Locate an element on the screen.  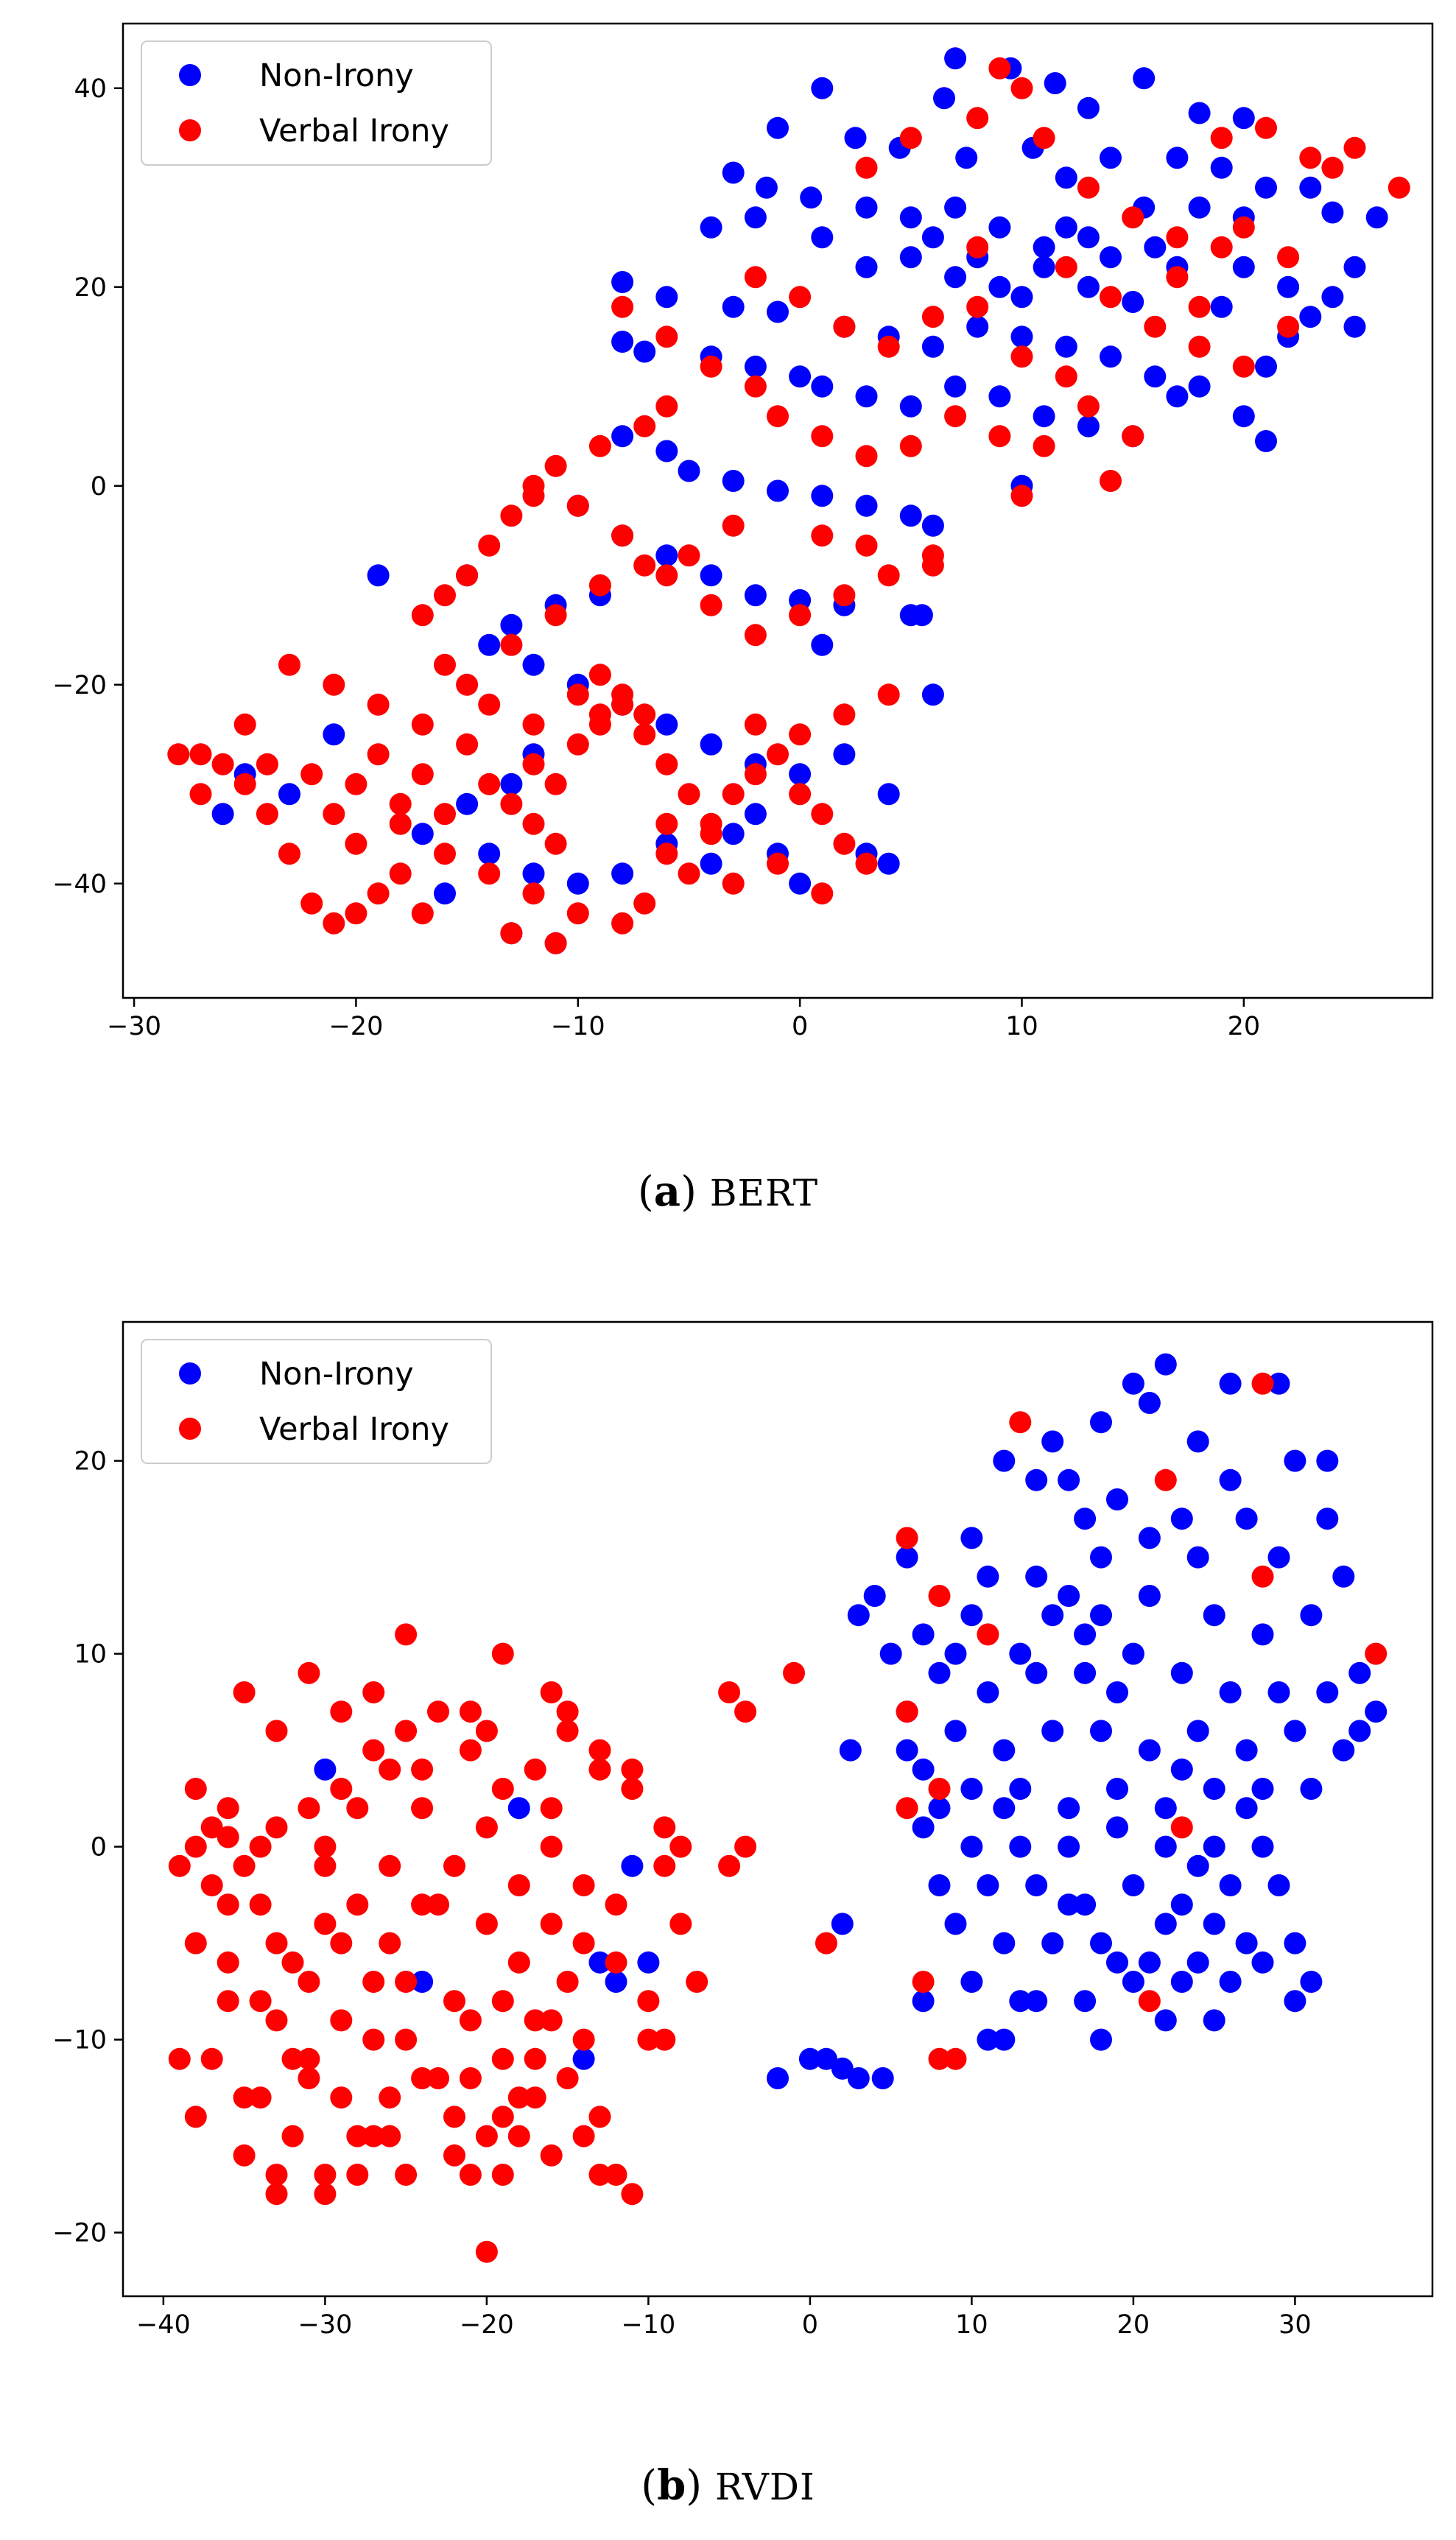
caption-title: RVDI is located at coordinates (764, 2487).